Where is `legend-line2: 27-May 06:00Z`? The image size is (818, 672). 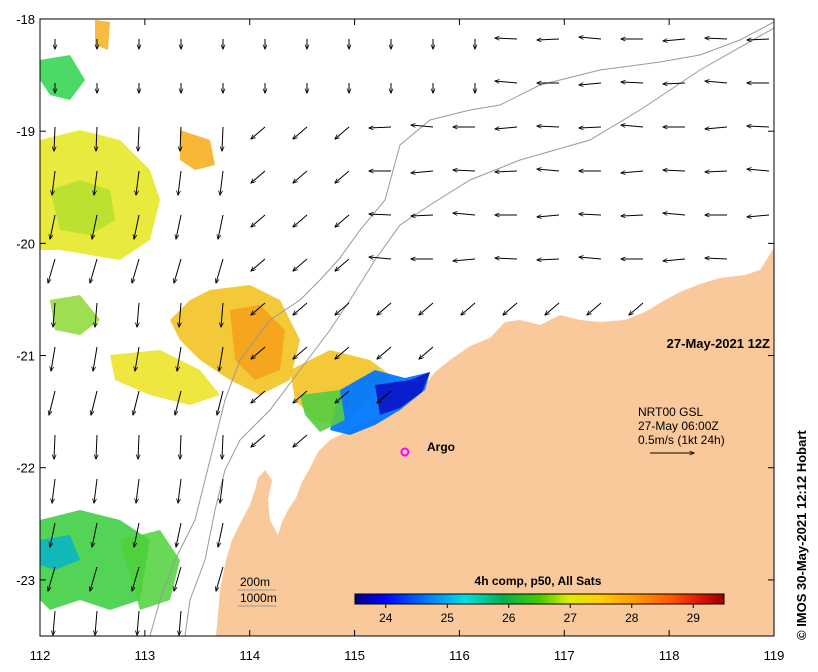 legend-line2: 27-May 06:00Z is located at coordinates (678, 426).